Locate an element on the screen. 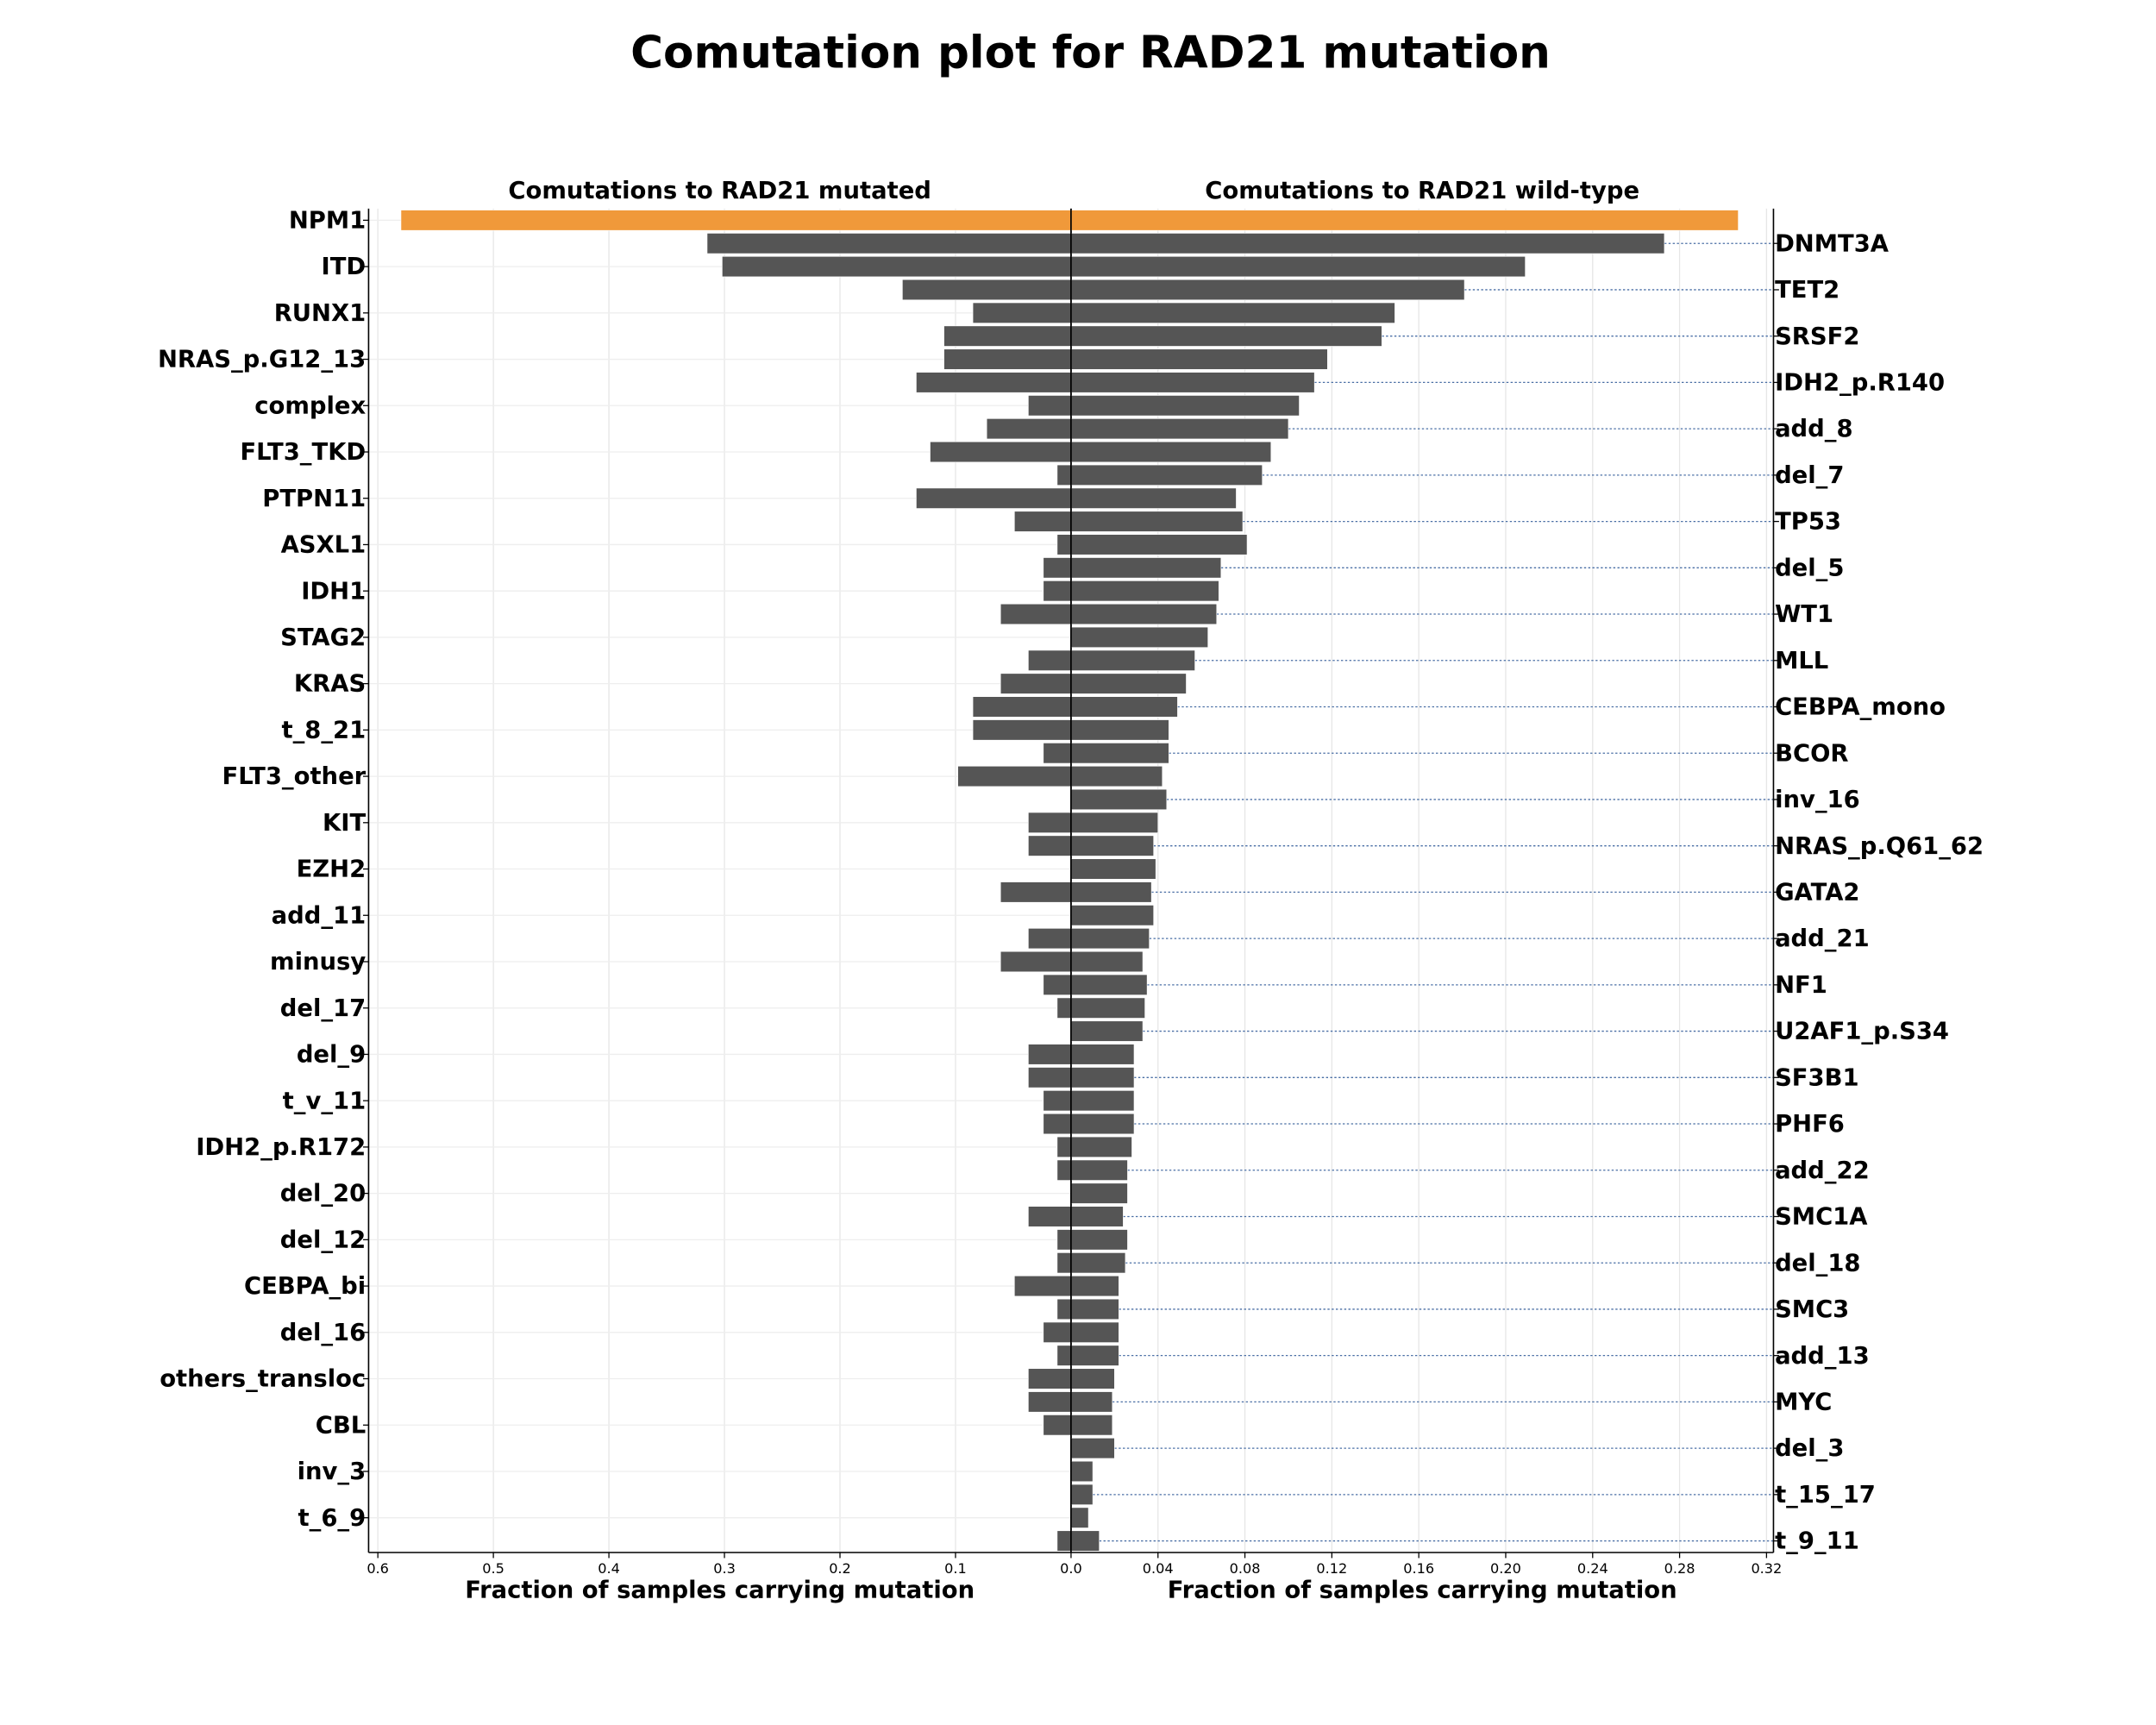  x-tick-label: 0.04 is located at coordinates (1158, 1569).